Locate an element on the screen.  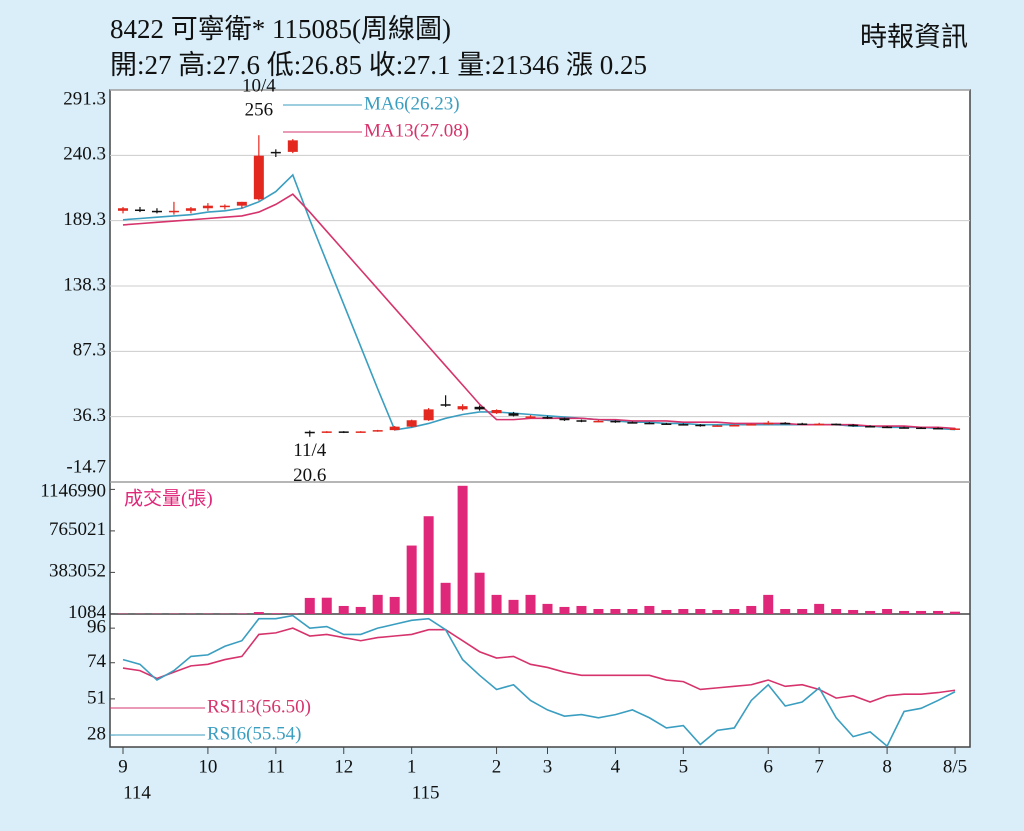
y-tick-label: -14.7 is located at coordinates (86, 466).